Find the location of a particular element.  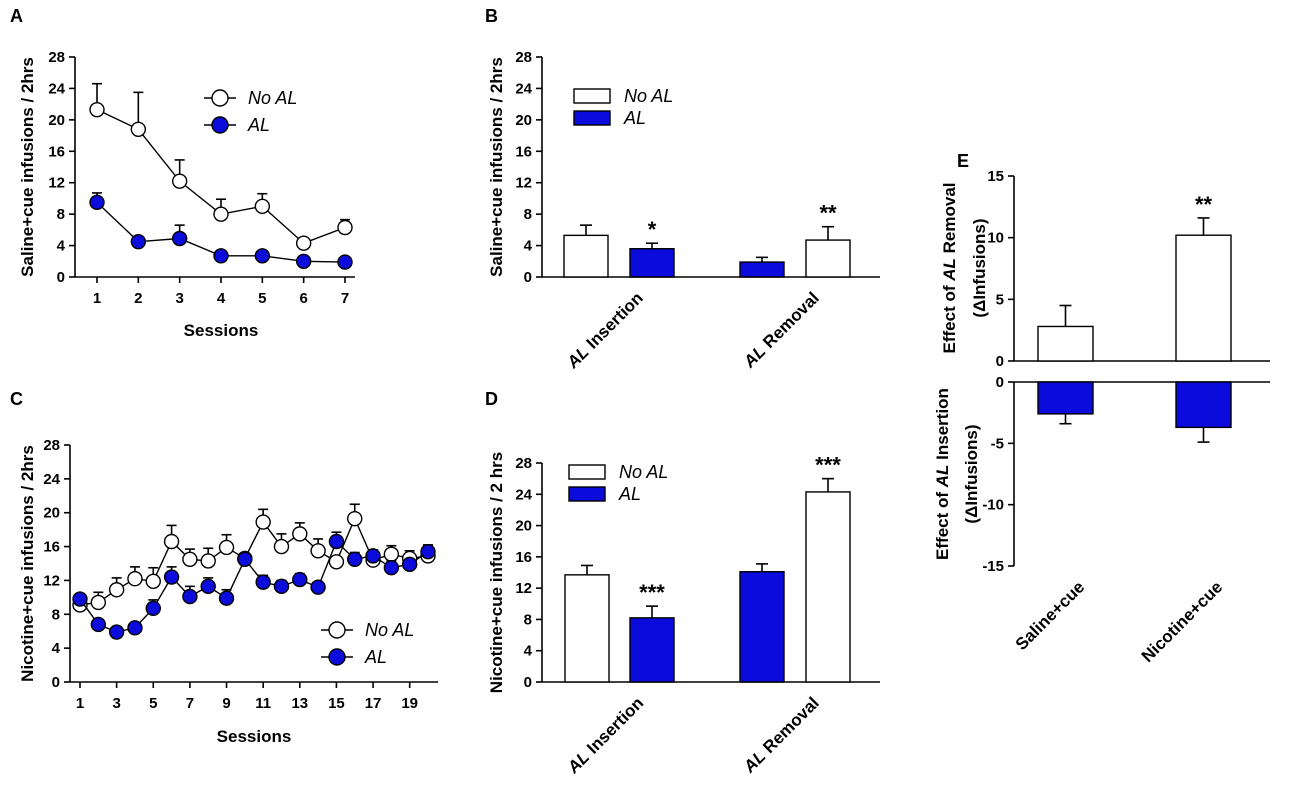

panel-E-lower-y-tick-label: -15 is located at coordinates (993, 566).